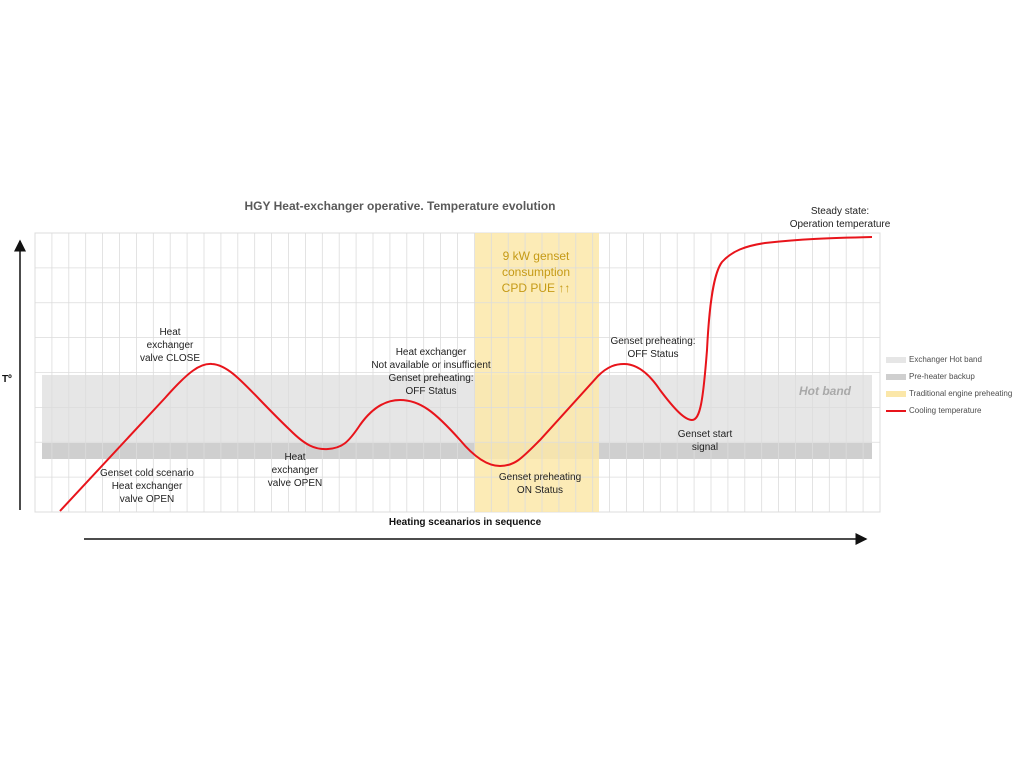 Image resolution: width=1024 pixels, height=773 pixels. Describe the element at coordinates (540, 490) in the screenshot. I see `annotation-line: ON Status` at that location.